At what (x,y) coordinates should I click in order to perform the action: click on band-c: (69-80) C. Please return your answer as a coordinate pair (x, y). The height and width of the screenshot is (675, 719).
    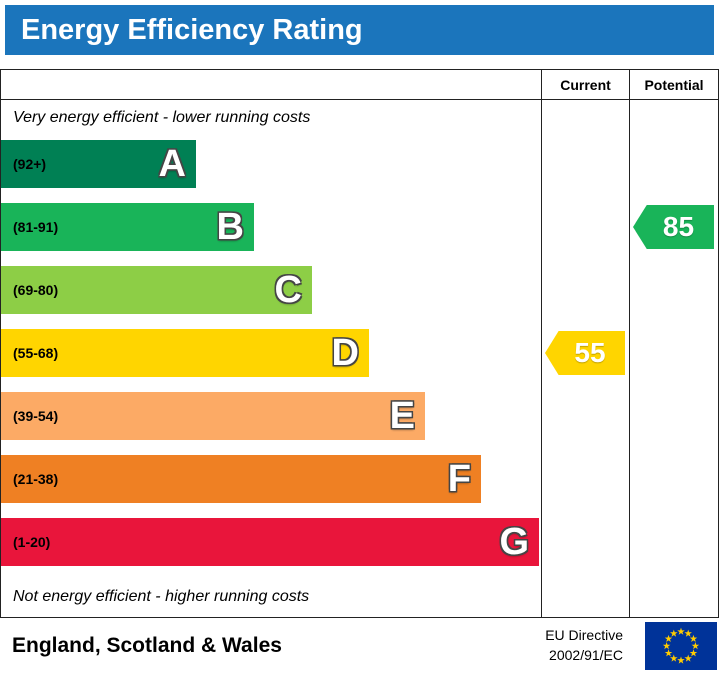
    Looking at the image, I should click on (156, 290).